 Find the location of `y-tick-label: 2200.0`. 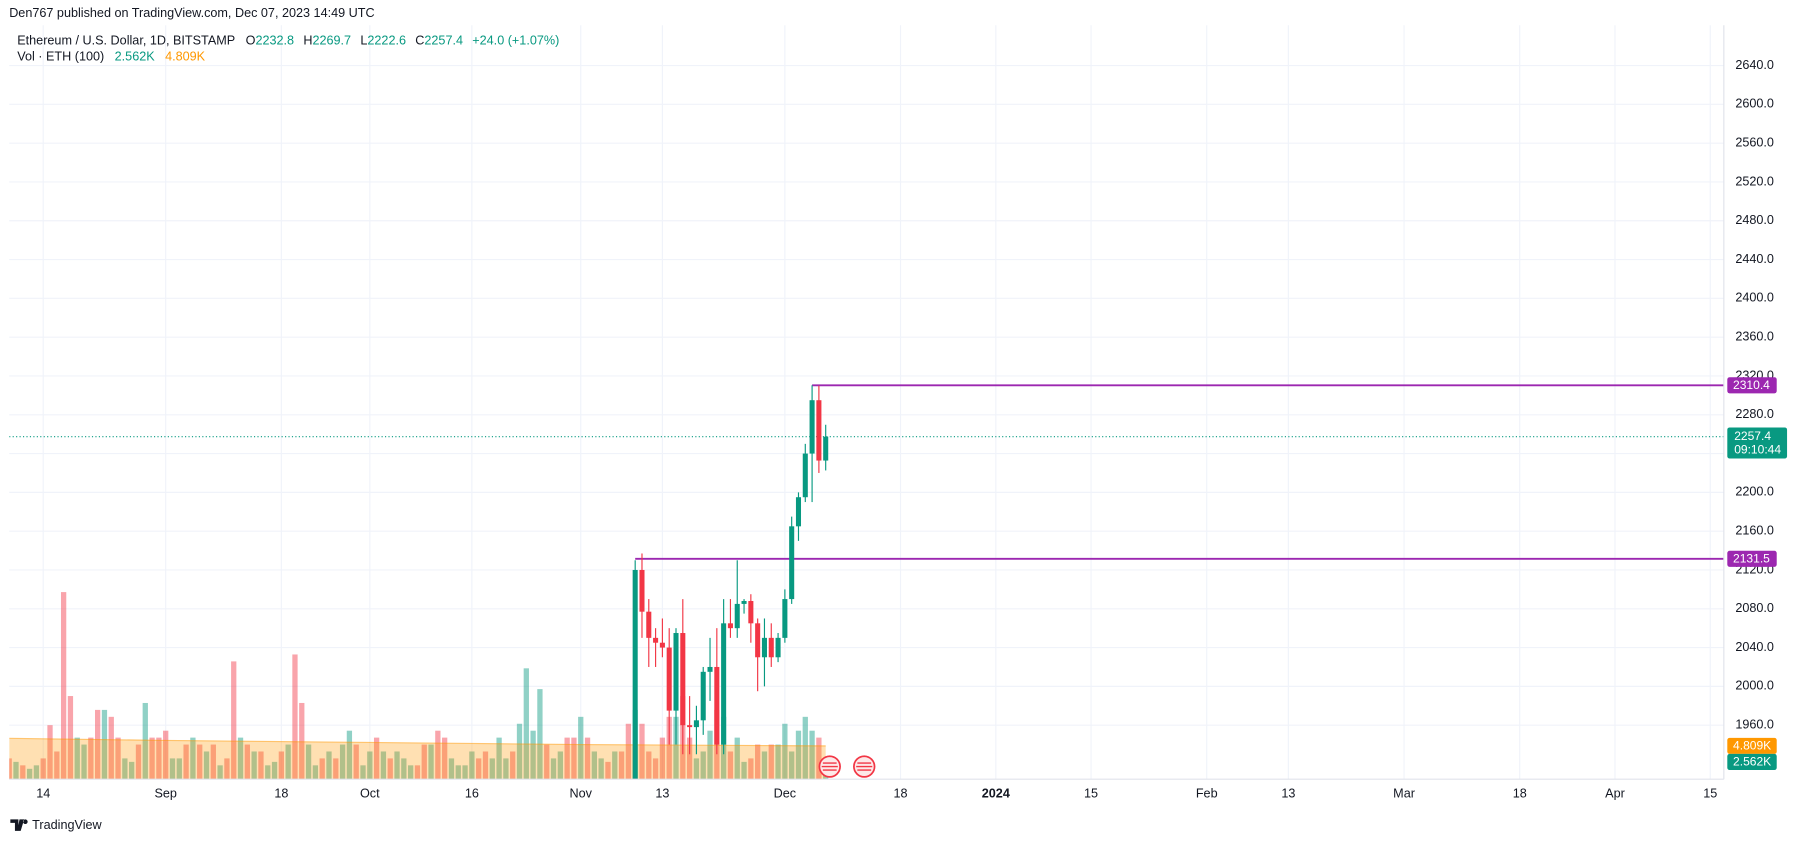

y-tick-label: 2200.0 is located at coordinates (1754, 492).